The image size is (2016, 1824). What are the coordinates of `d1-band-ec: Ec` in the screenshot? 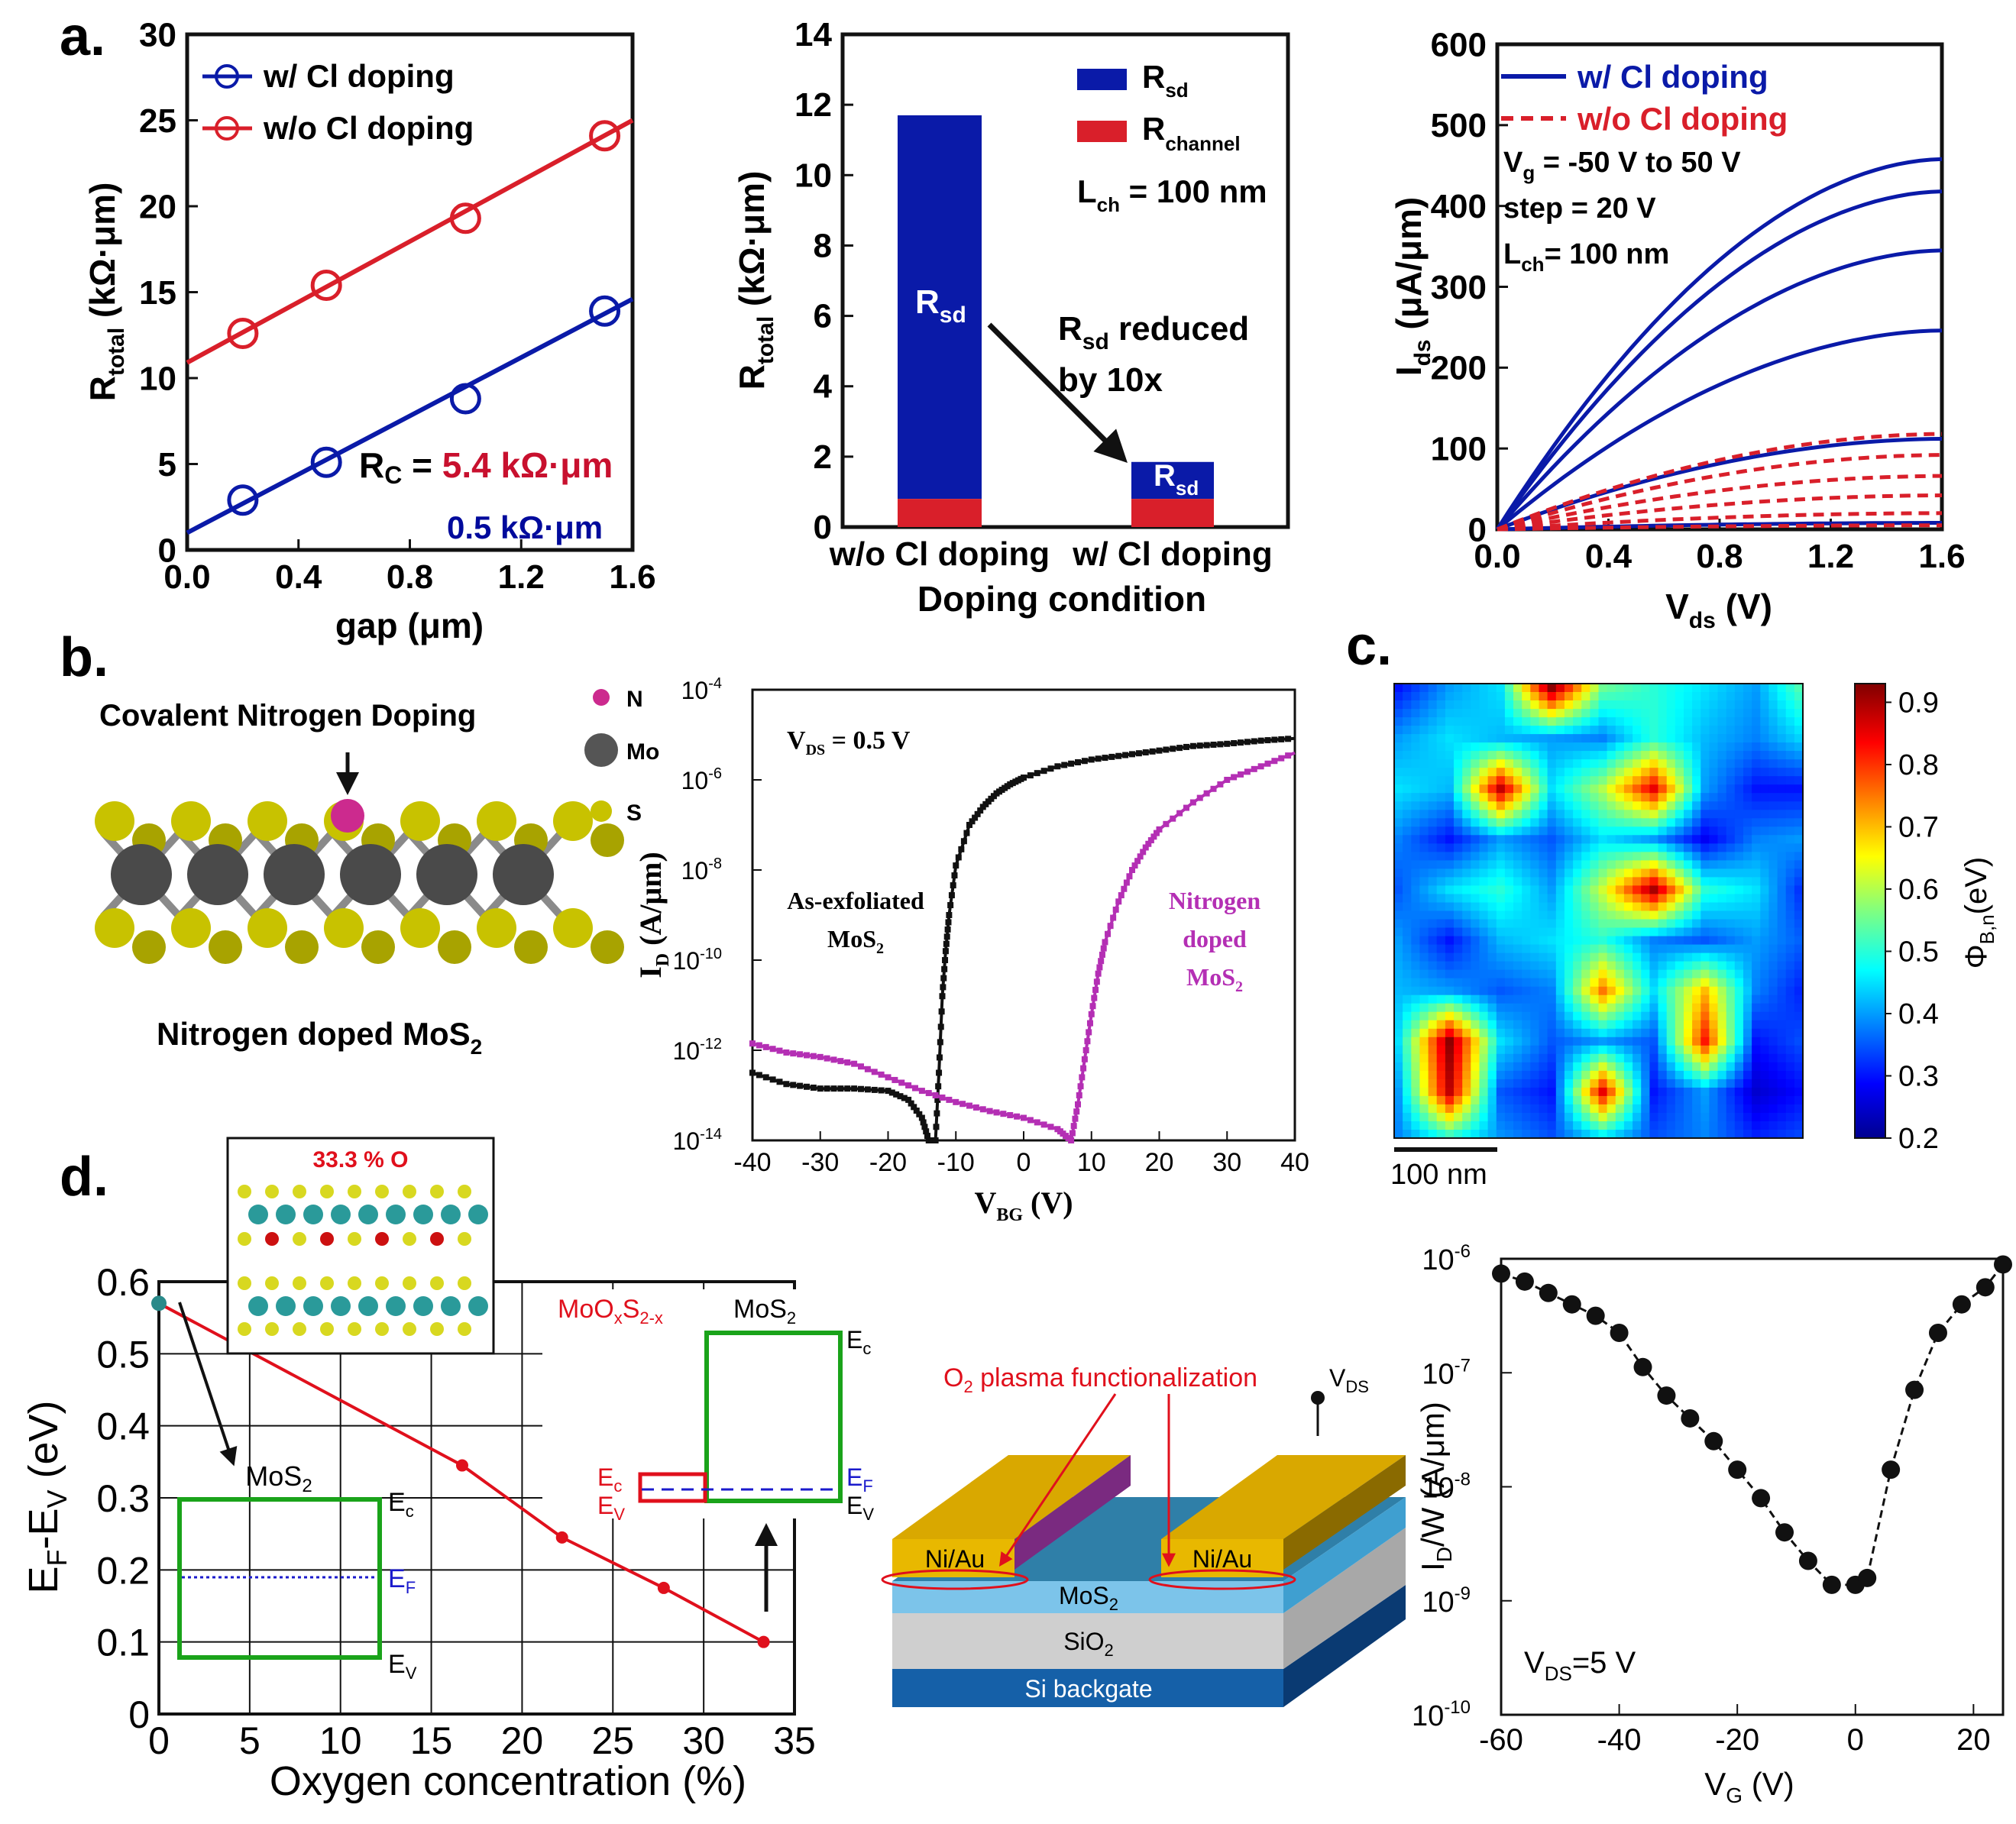 It's located at (401, 1504).